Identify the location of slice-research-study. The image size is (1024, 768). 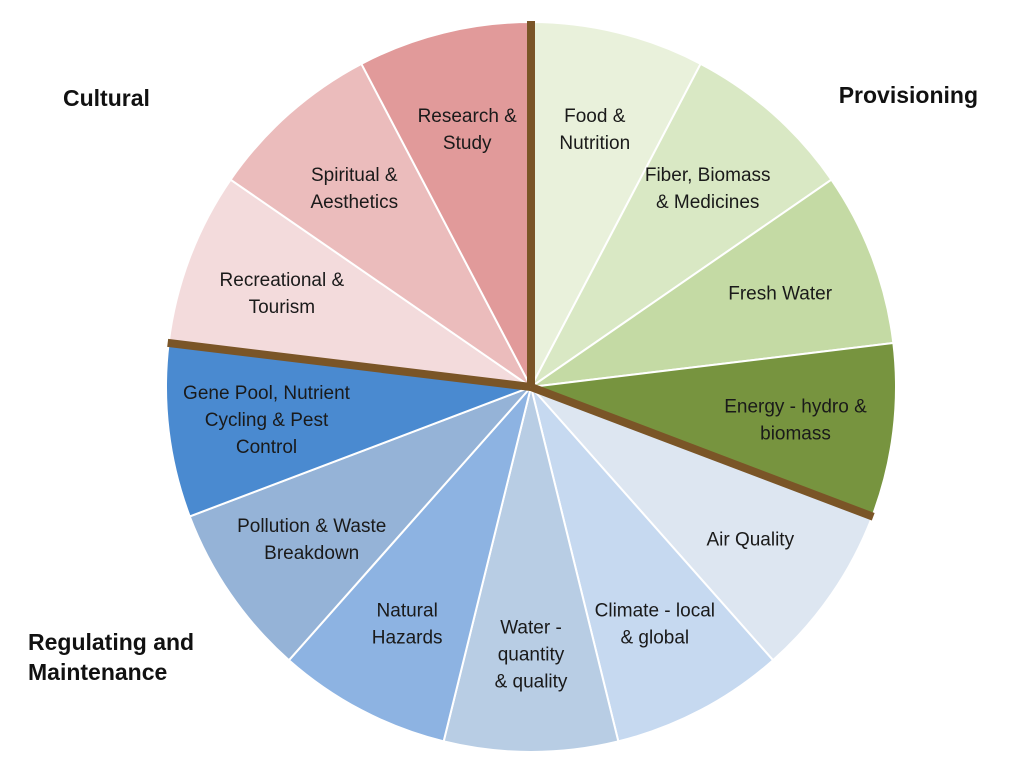
(446, 204).